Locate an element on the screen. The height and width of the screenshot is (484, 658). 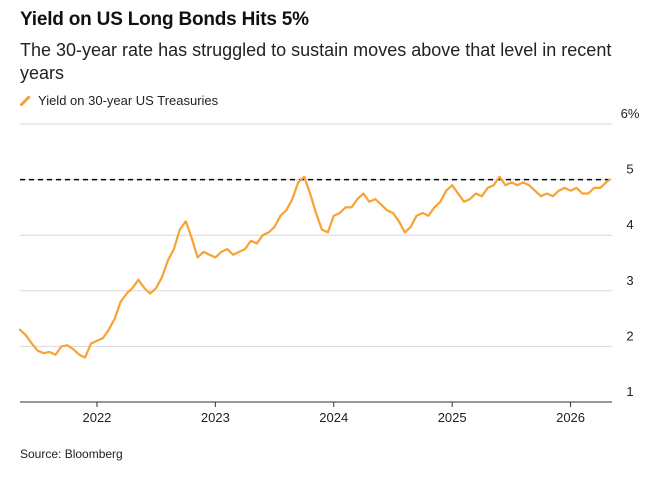
x-tick-label-2025: 2025 is located at coordinates (452, 417).